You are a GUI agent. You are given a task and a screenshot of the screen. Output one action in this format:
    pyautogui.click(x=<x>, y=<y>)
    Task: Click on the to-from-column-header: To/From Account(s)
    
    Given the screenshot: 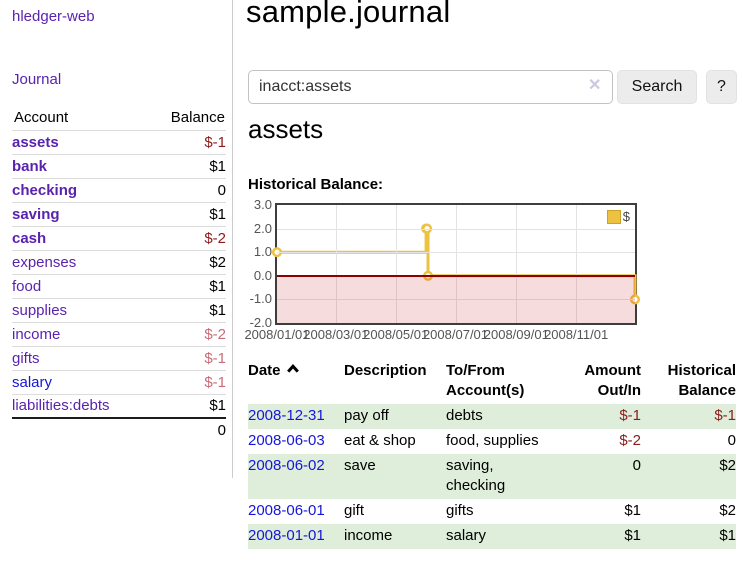 What is the action you would take?
    pyautogui.click(x=485, y=380)
    